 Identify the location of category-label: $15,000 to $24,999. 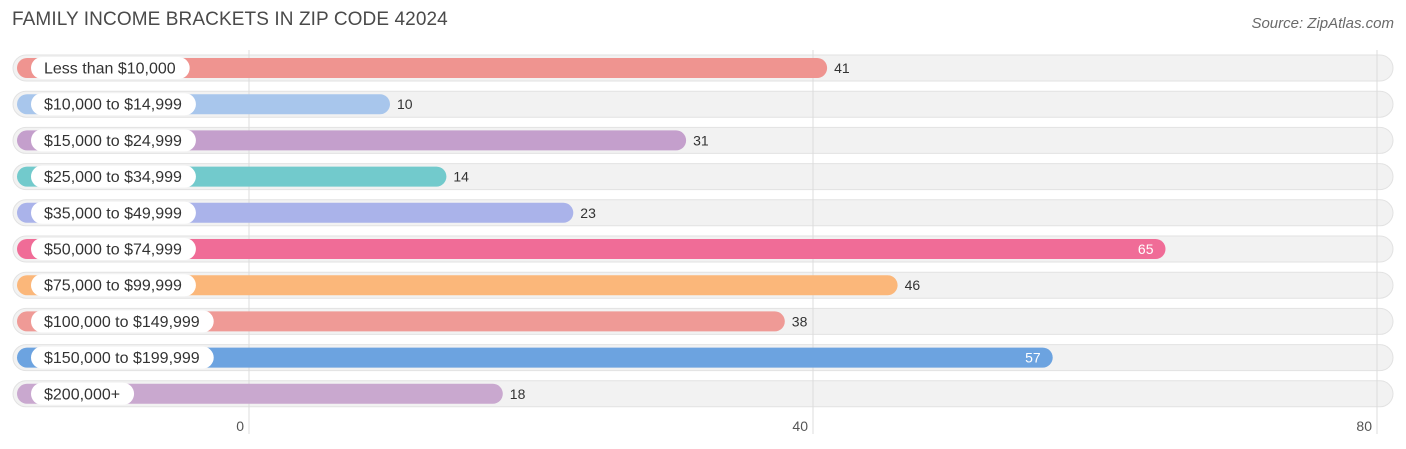
(113, 141).